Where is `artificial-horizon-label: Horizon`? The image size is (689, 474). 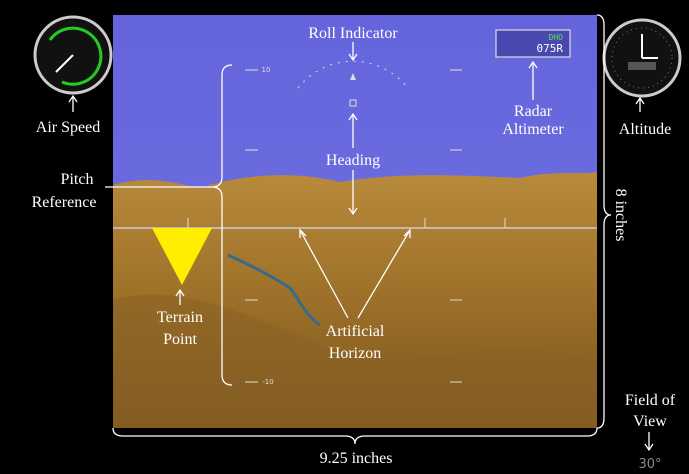
artificial-horizon-label: Horizon is located at coordinates (355, 353).